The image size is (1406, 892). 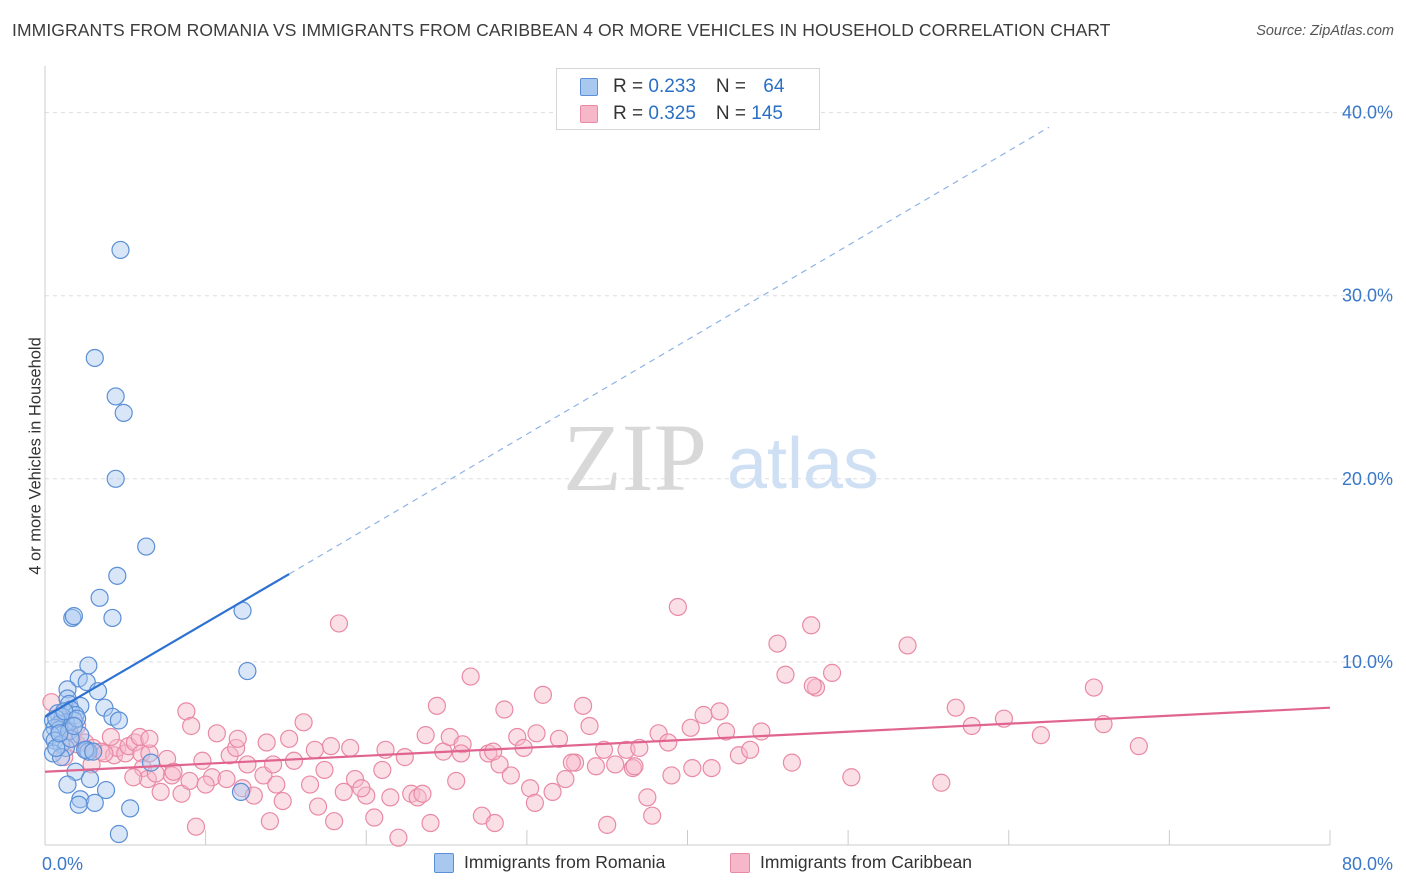 I want to click on watermark: ZIP atlas, so click(x=721, y=457).